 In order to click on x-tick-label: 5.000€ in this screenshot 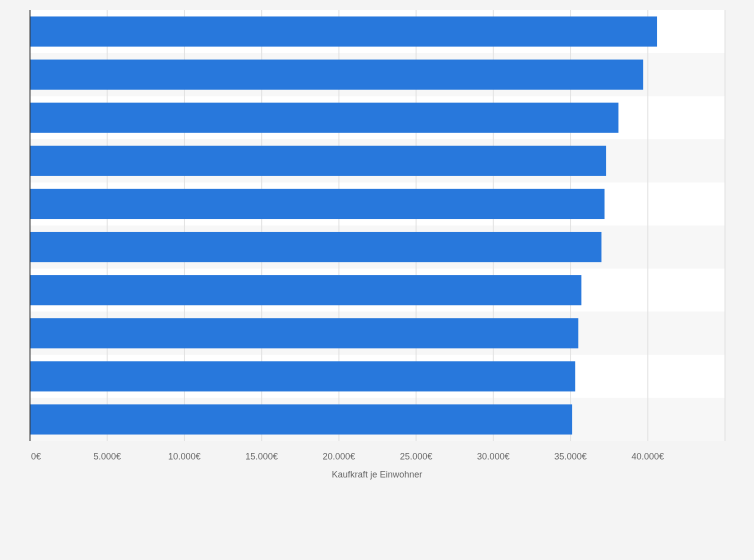, I will do `click(107, 456)`.